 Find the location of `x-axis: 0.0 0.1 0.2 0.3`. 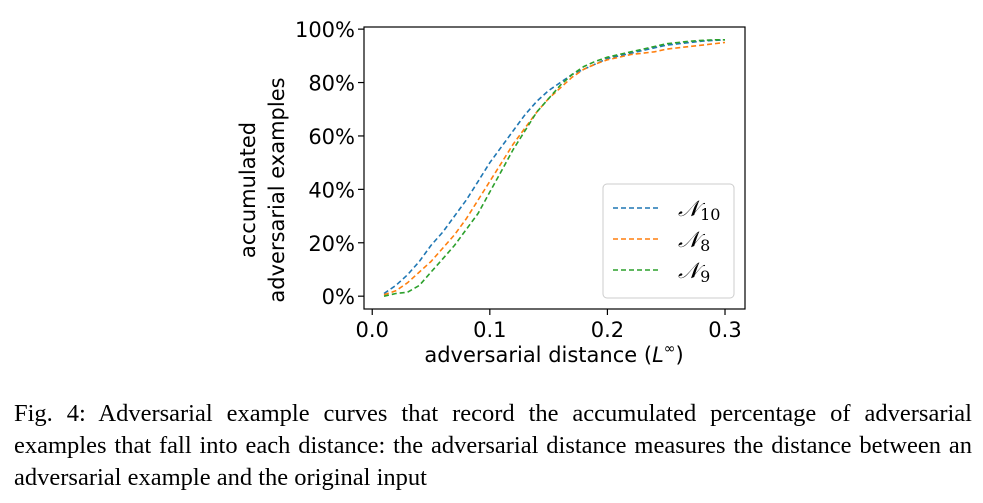

x-axis: 0.0 0.1 0.2 0.3 is located at coordinates (549, 325).